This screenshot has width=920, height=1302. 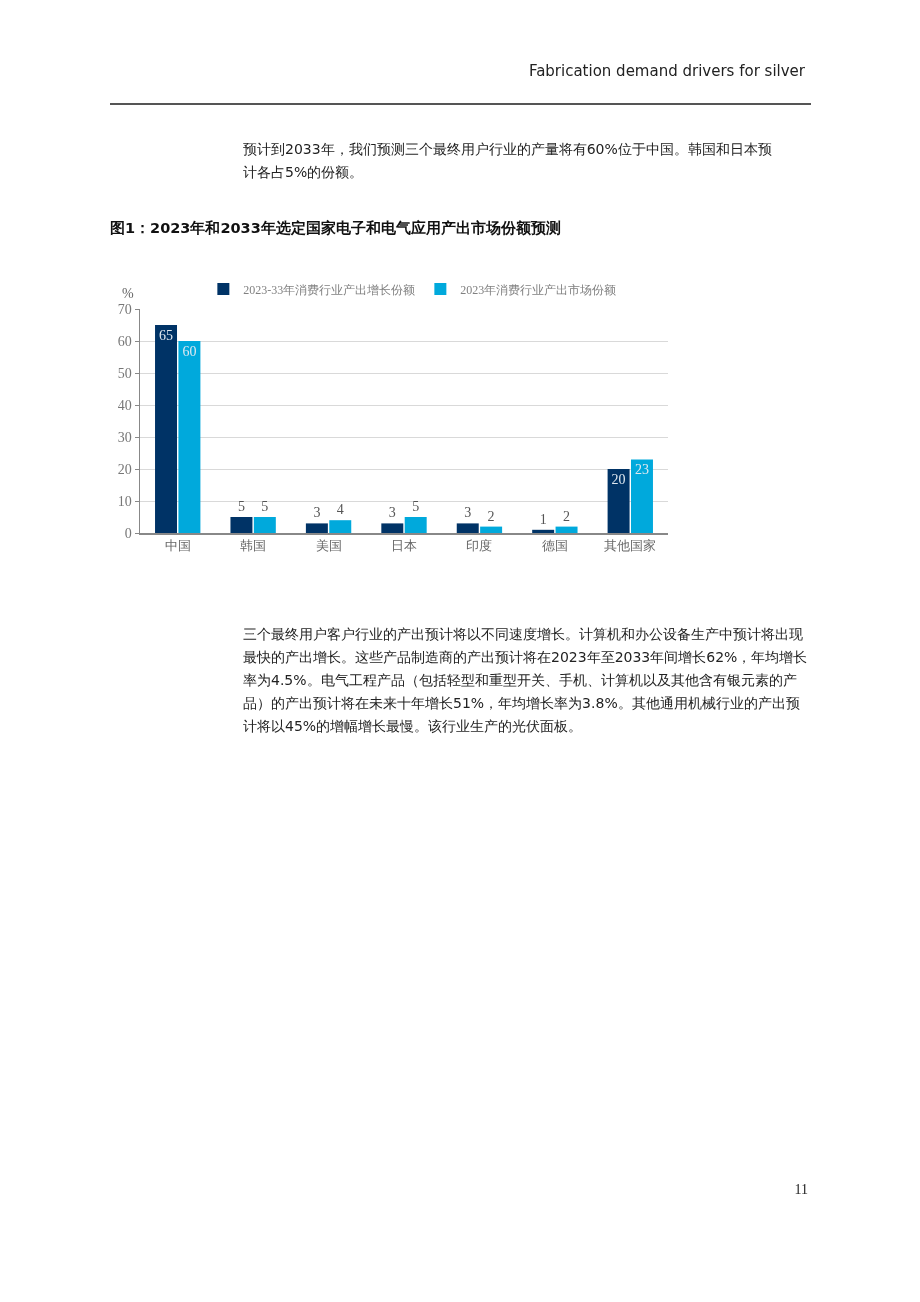 What do you see at coordinates (340, 510) in the screenshot?
I see `data-label: 4` at bounding box center [340, 510].